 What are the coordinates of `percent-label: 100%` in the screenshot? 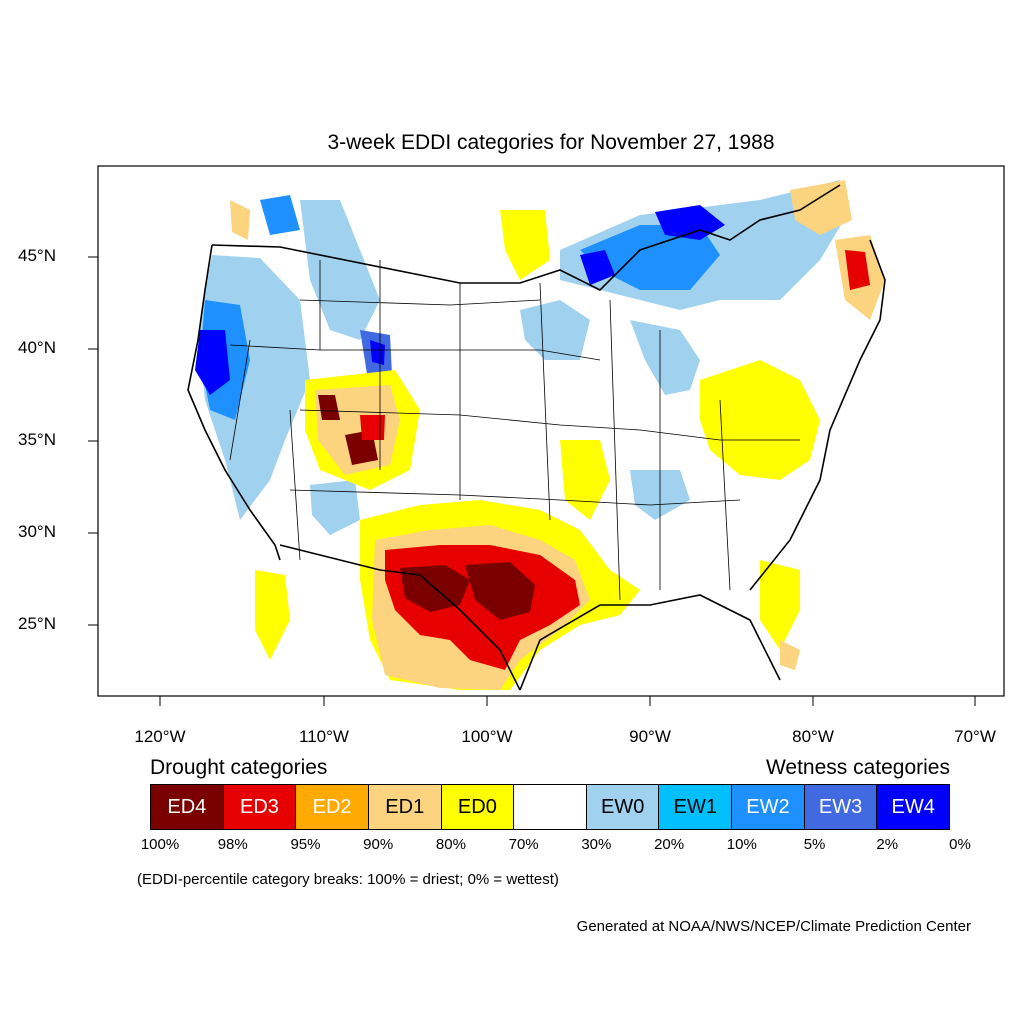 It's located at (160, 844).